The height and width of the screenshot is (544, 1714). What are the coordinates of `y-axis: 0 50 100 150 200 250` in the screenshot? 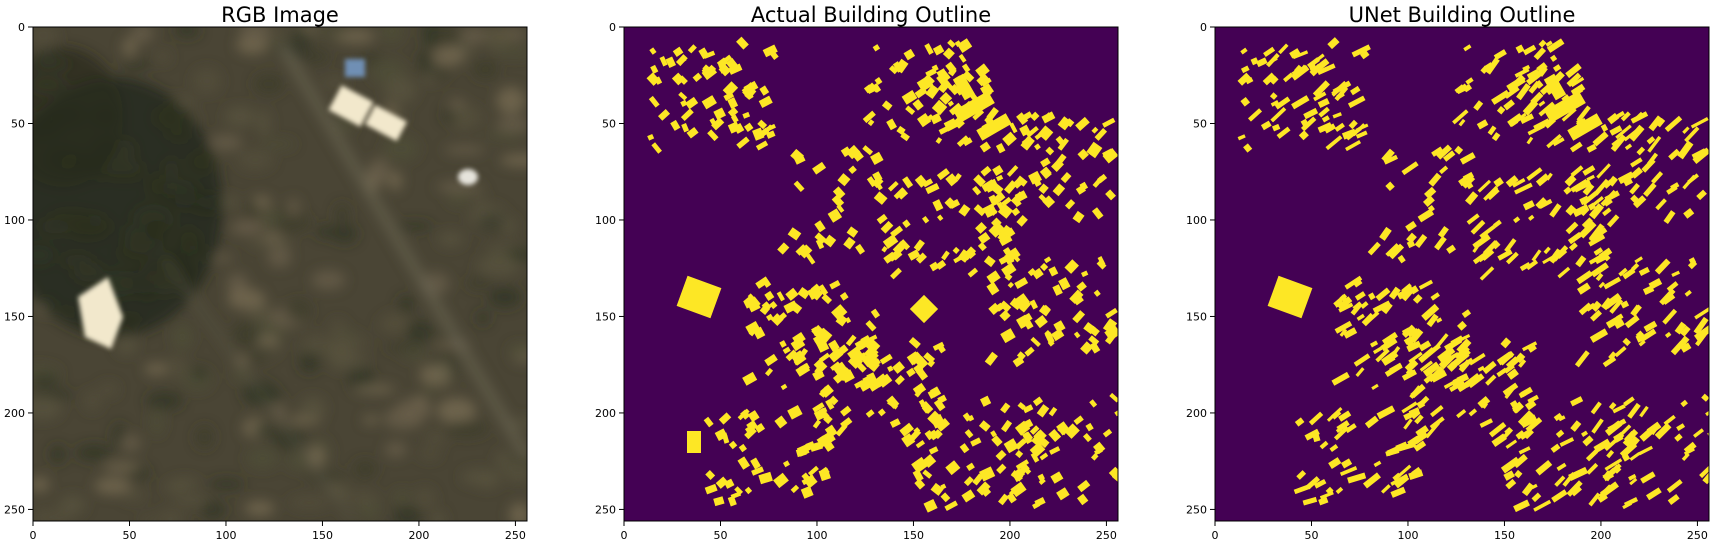 It's located at (18, 268).